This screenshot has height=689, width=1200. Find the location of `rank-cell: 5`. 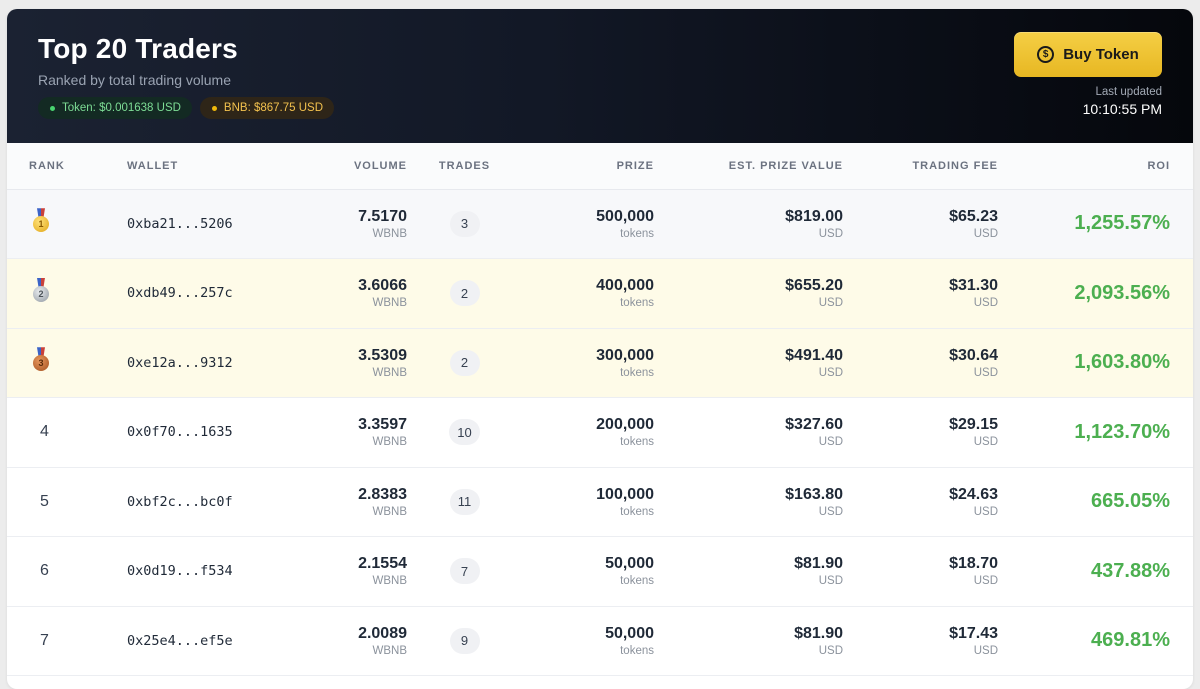

rank-cell: 5 is located at coordinates (52, 502).